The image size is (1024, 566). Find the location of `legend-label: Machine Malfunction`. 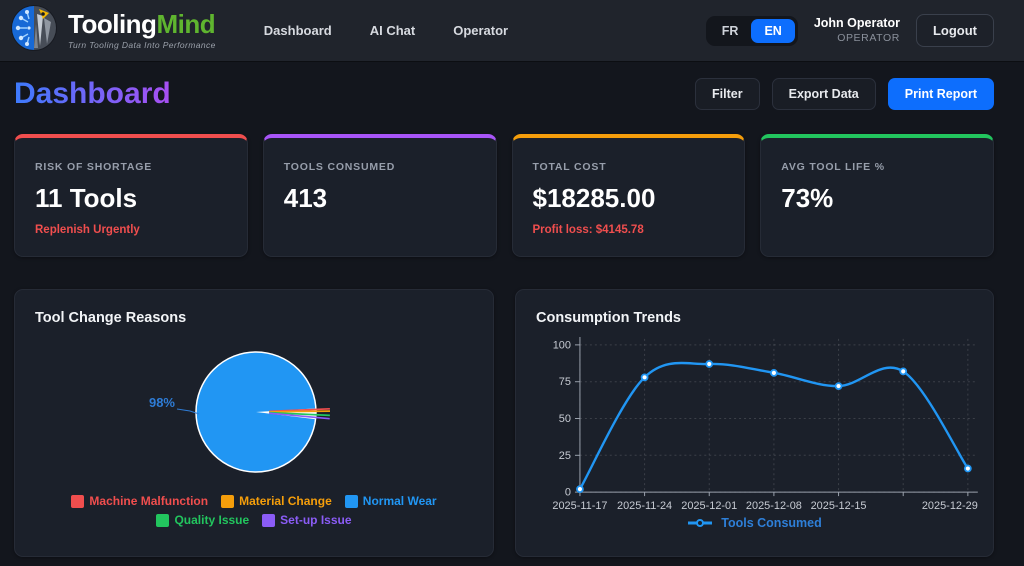

legend-label: Machine Malfunction is located at coordinates (149, 501).